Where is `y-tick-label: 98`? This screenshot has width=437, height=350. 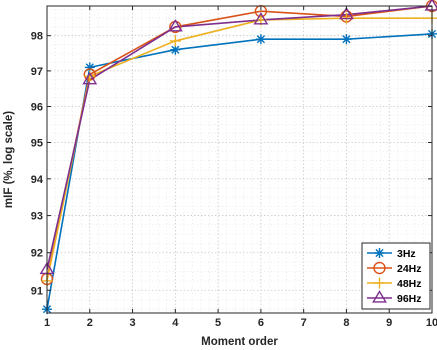
y-tick-label: 98 is located at coordinates (37, 37).